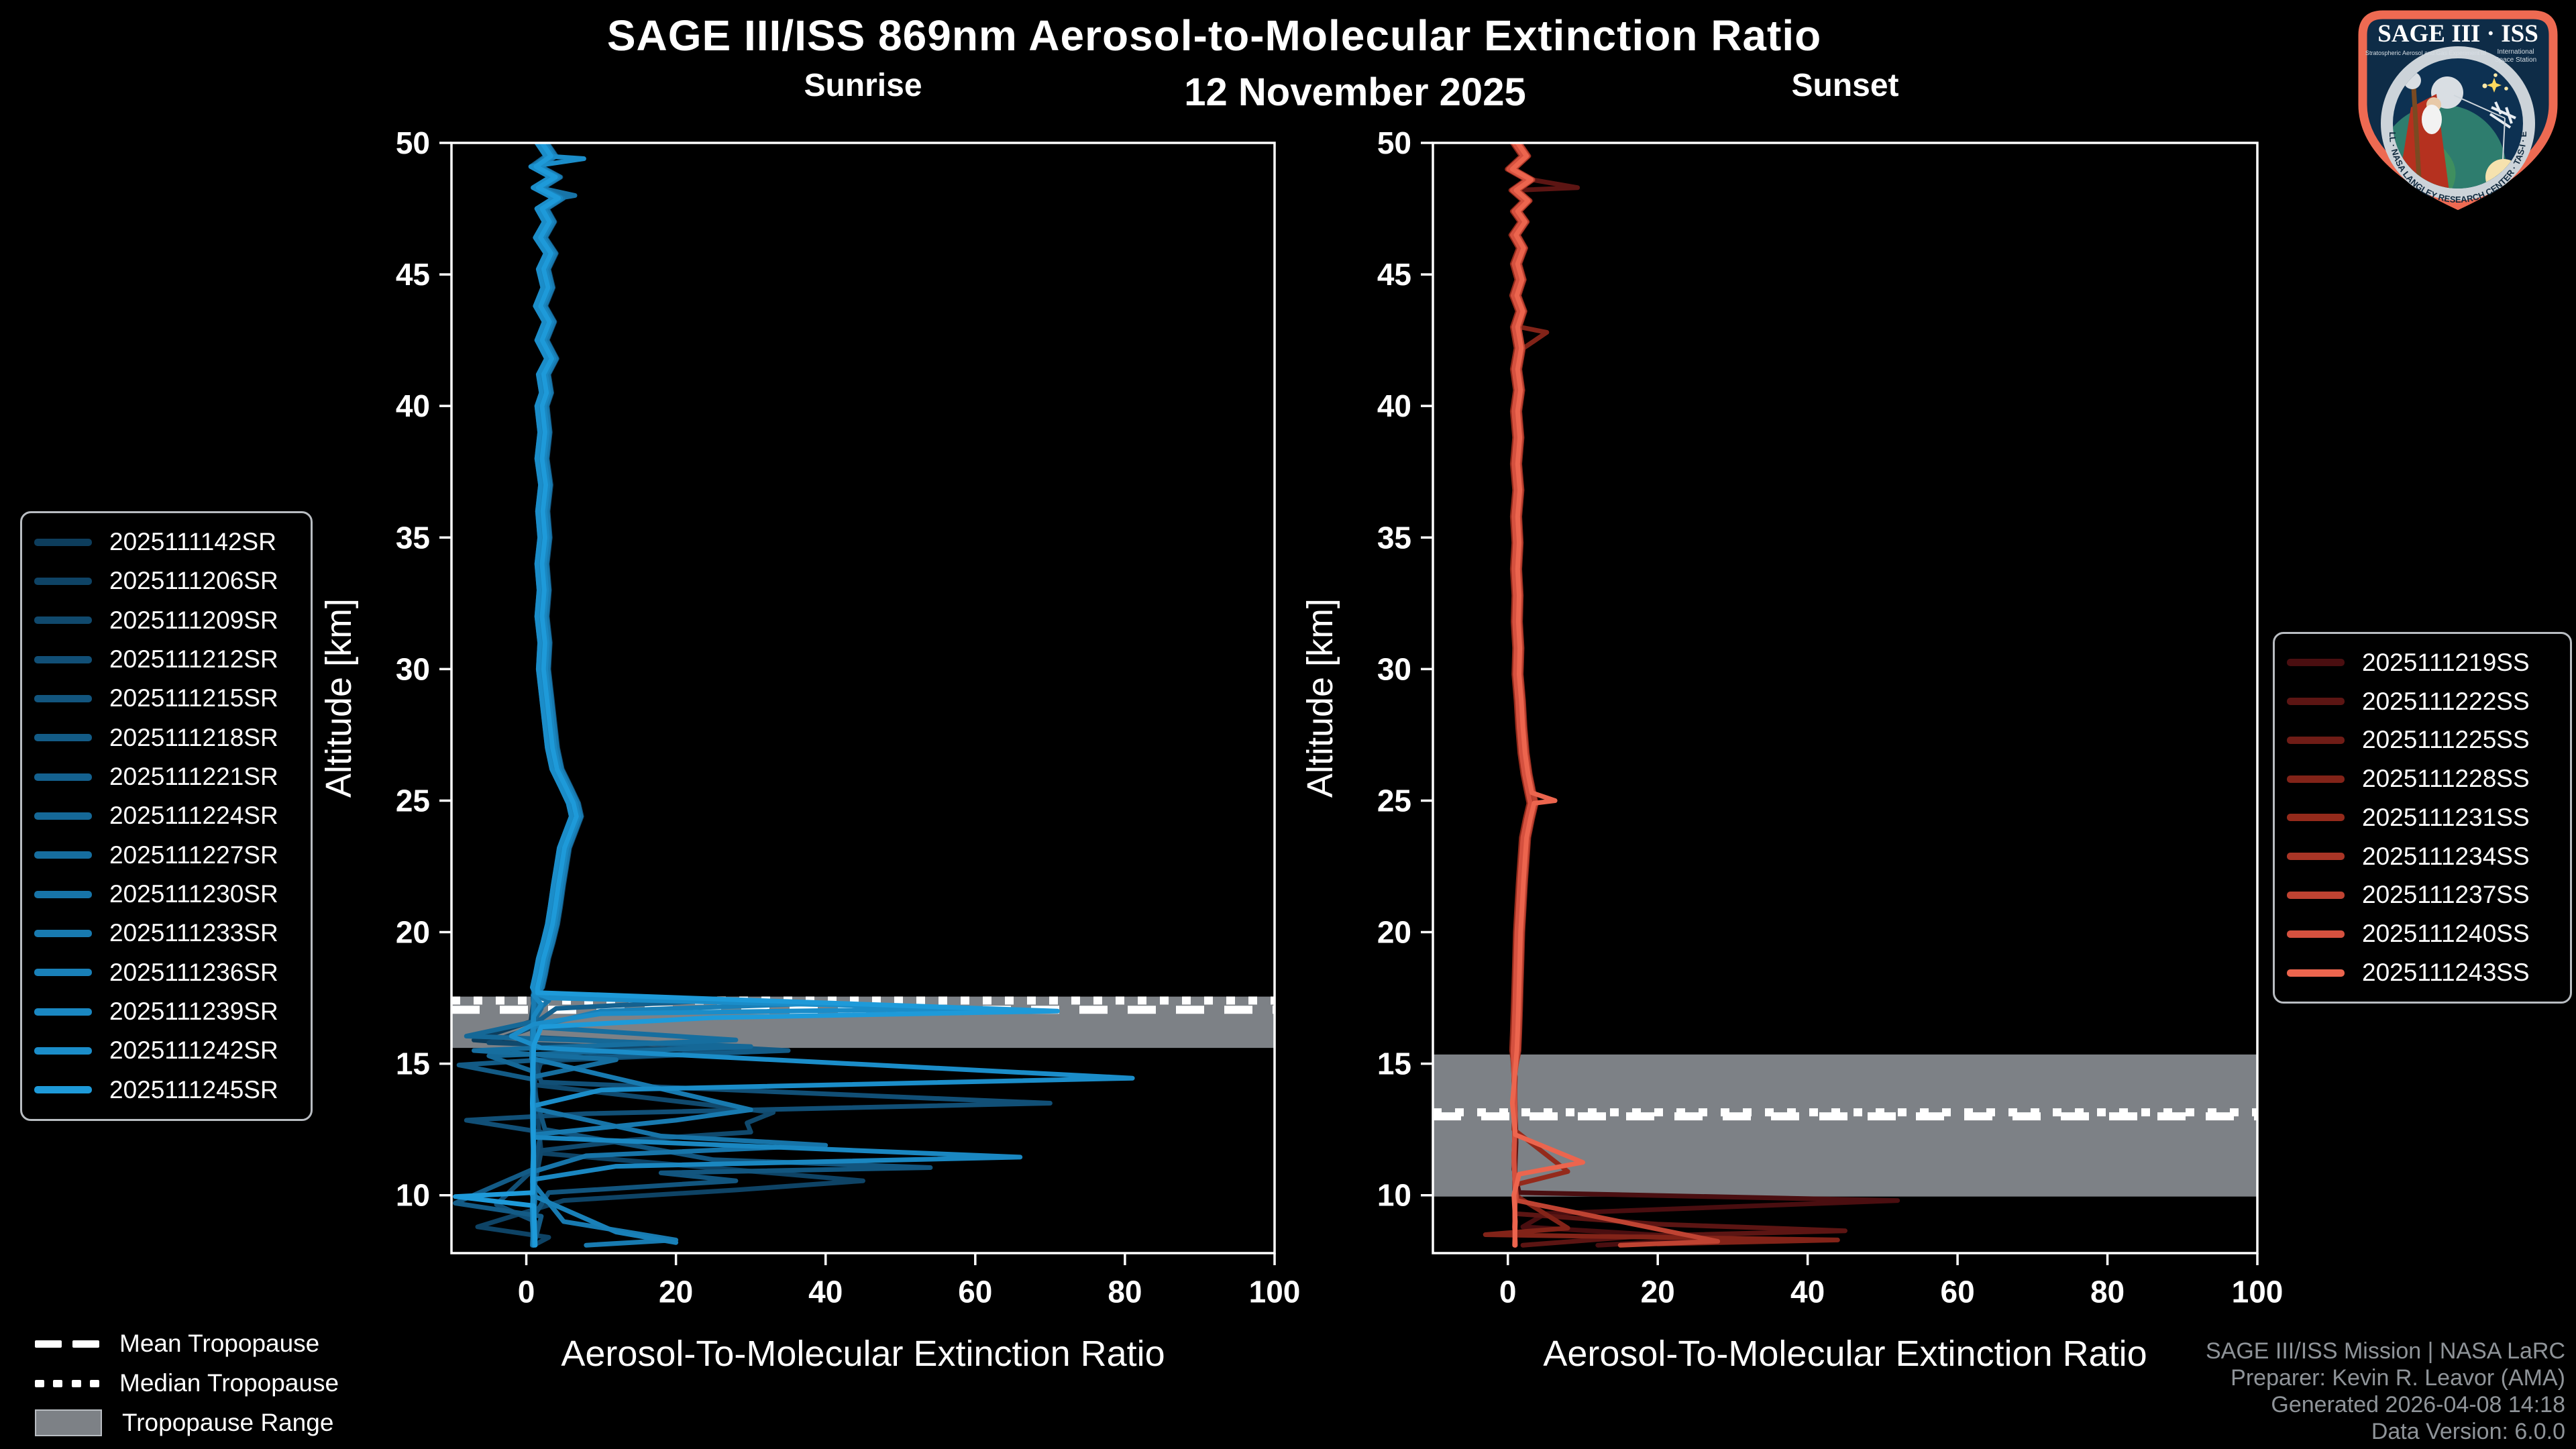 The width and height of the screenshot is (2576, 1449). Describe the element at coordinates (193, 855) in the screenshot. I see `legend-label: 2025111227SR` at that location.